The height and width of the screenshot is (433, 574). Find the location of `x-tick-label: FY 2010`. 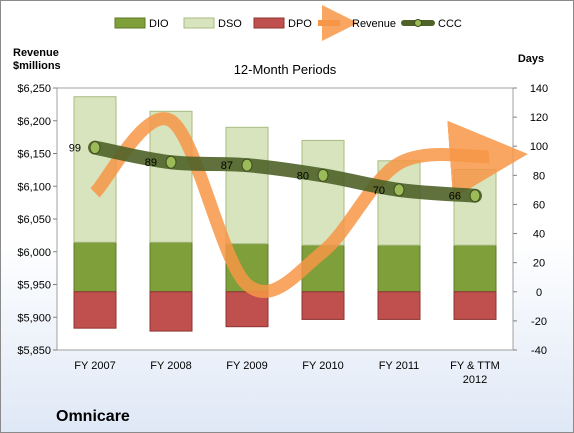

x-tick-label: FY 2010 is located at coordinates (322, 366).